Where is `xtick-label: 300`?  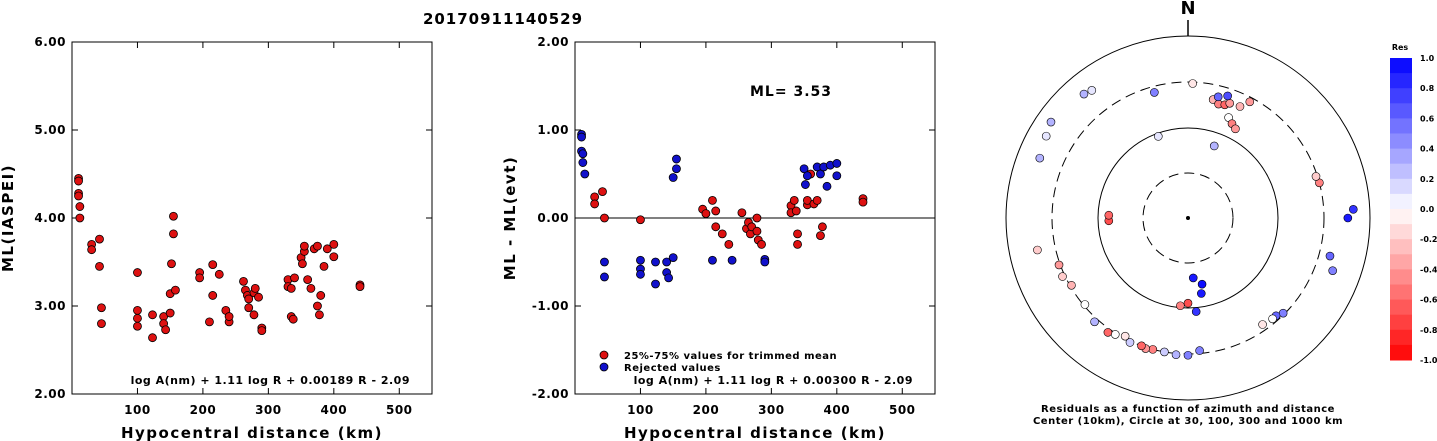 xtick-label: 300 is located at coordinates (268, 410).